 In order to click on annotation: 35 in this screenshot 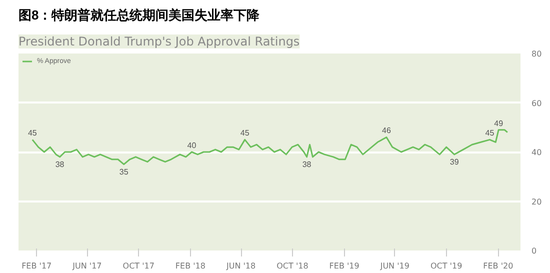, I will do `click(124, 171)`.